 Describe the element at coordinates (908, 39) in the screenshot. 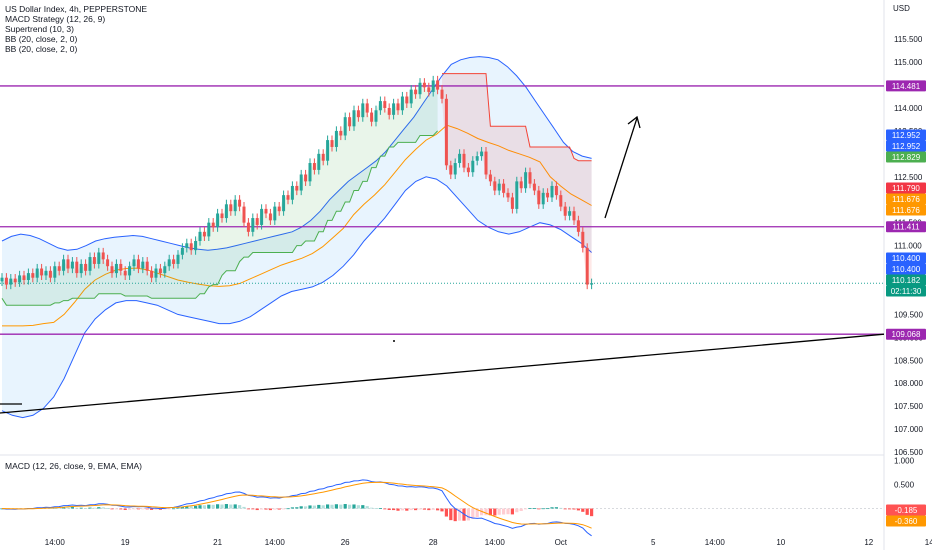

I see `price-tick-label: 115.500` at that location.